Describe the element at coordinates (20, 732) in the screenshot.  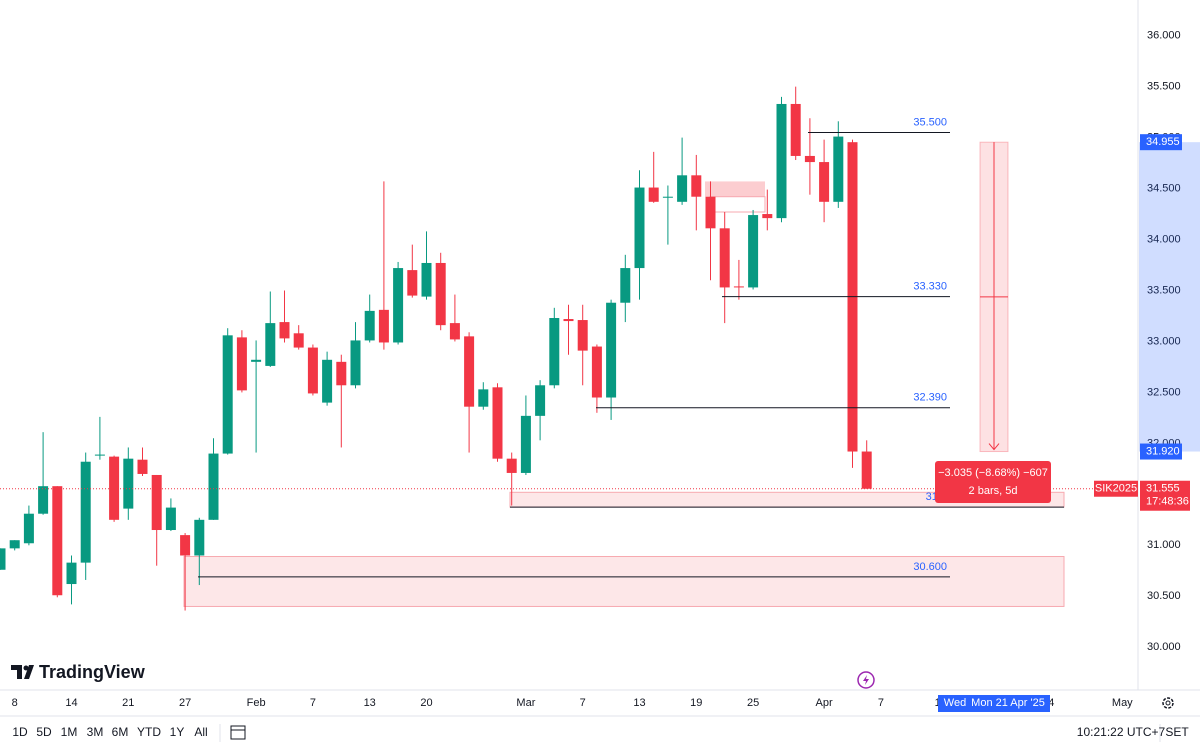
I see `range-button: 1D` at that location.